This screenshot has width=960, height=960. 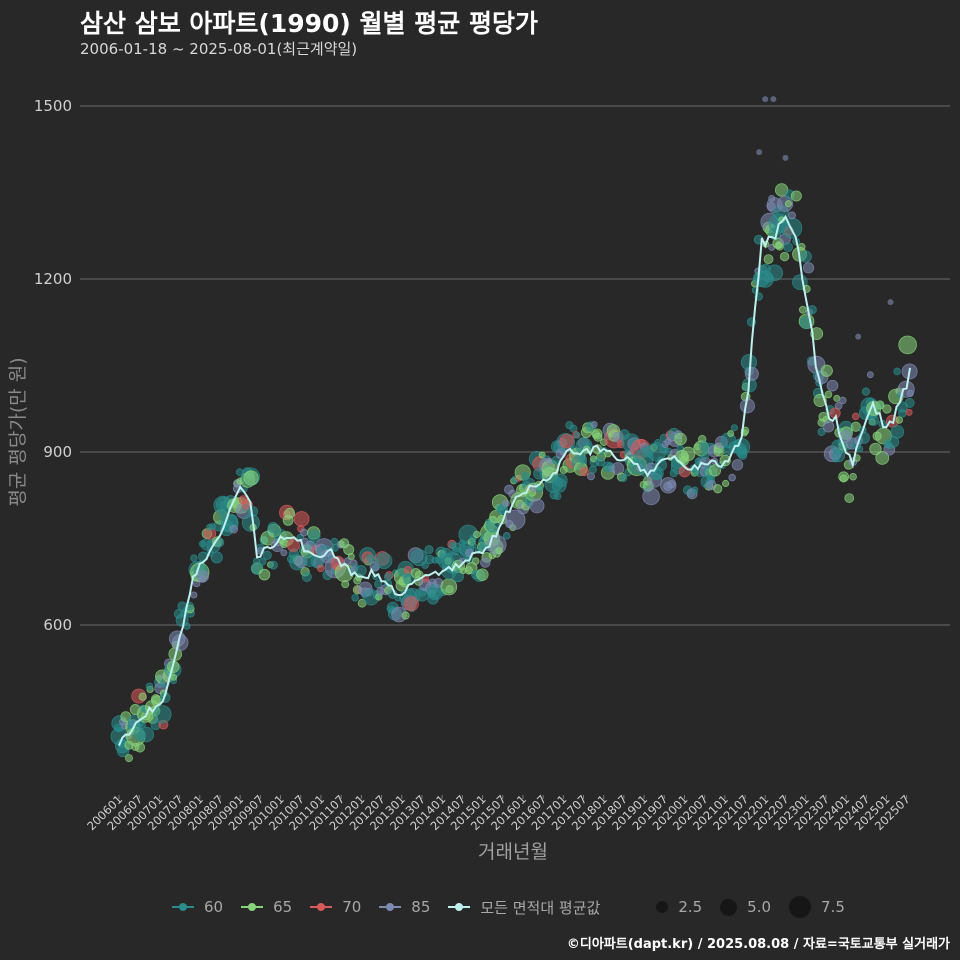 I want to click on legend-size-small: 2.5, so click(x=679, y=907).